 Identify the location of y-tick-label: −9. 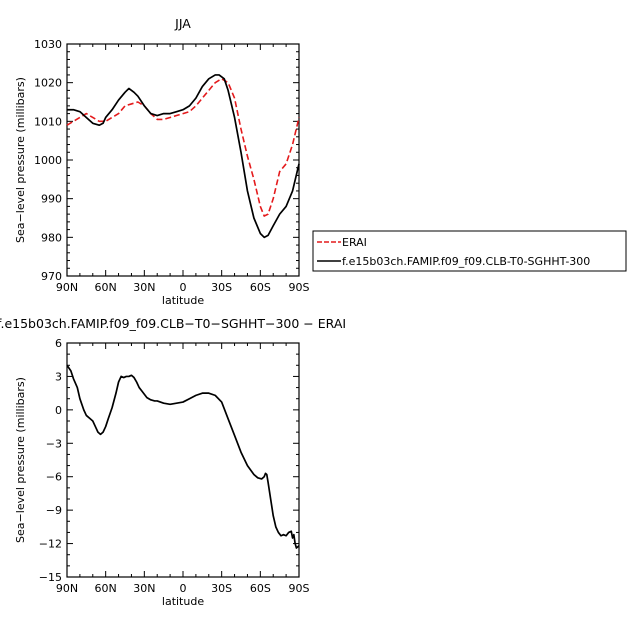
(54, 510).